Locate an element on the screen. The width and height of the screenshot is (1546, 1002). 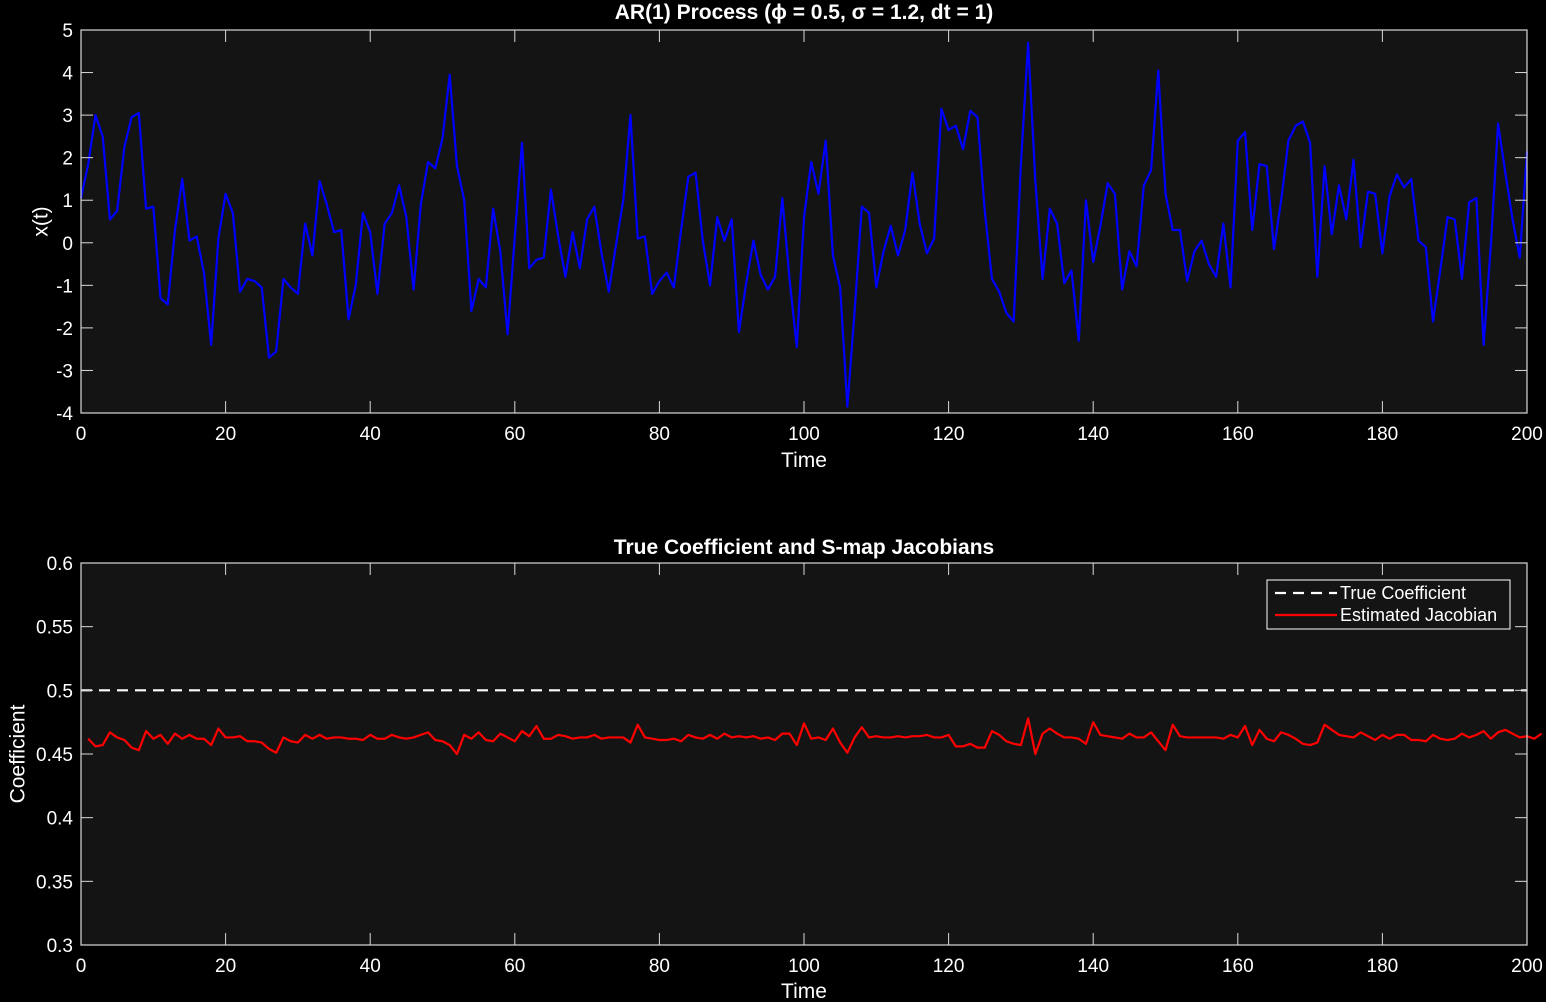
y-tick-label: 4 is located at coordinates (67, 74).